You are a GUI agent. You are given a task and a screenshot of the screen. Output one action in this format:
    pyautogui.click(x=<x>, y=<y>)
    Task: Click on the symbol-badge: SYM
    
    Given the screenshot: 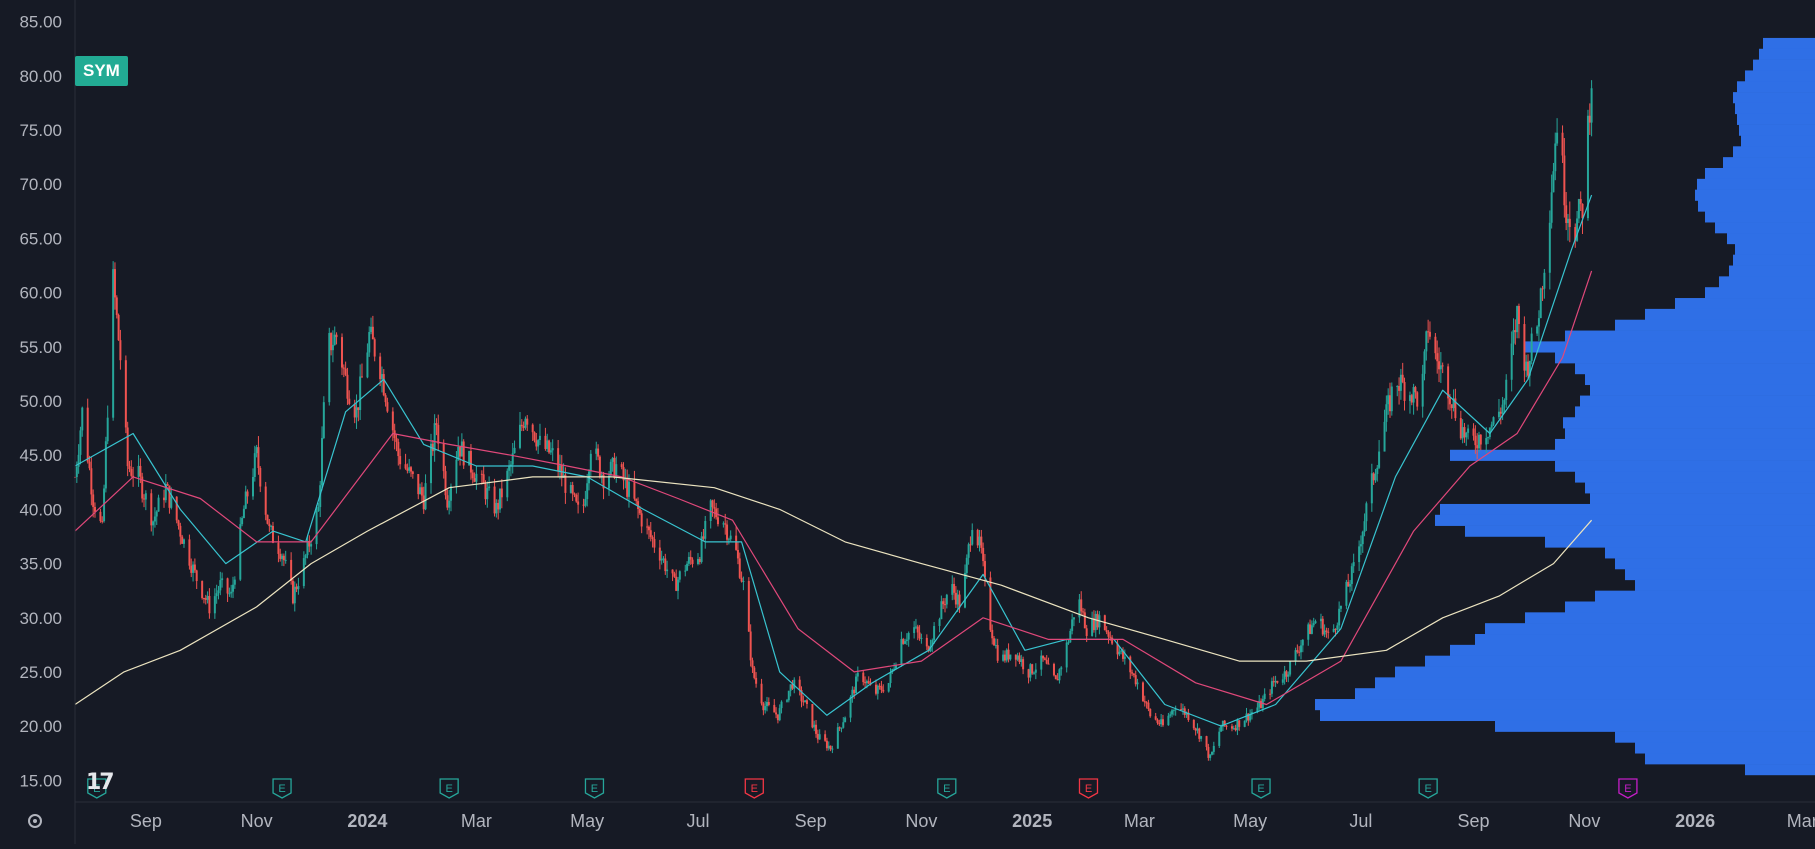 What is the action you would take?
    pyautogui.click(x=101, y=71)
    